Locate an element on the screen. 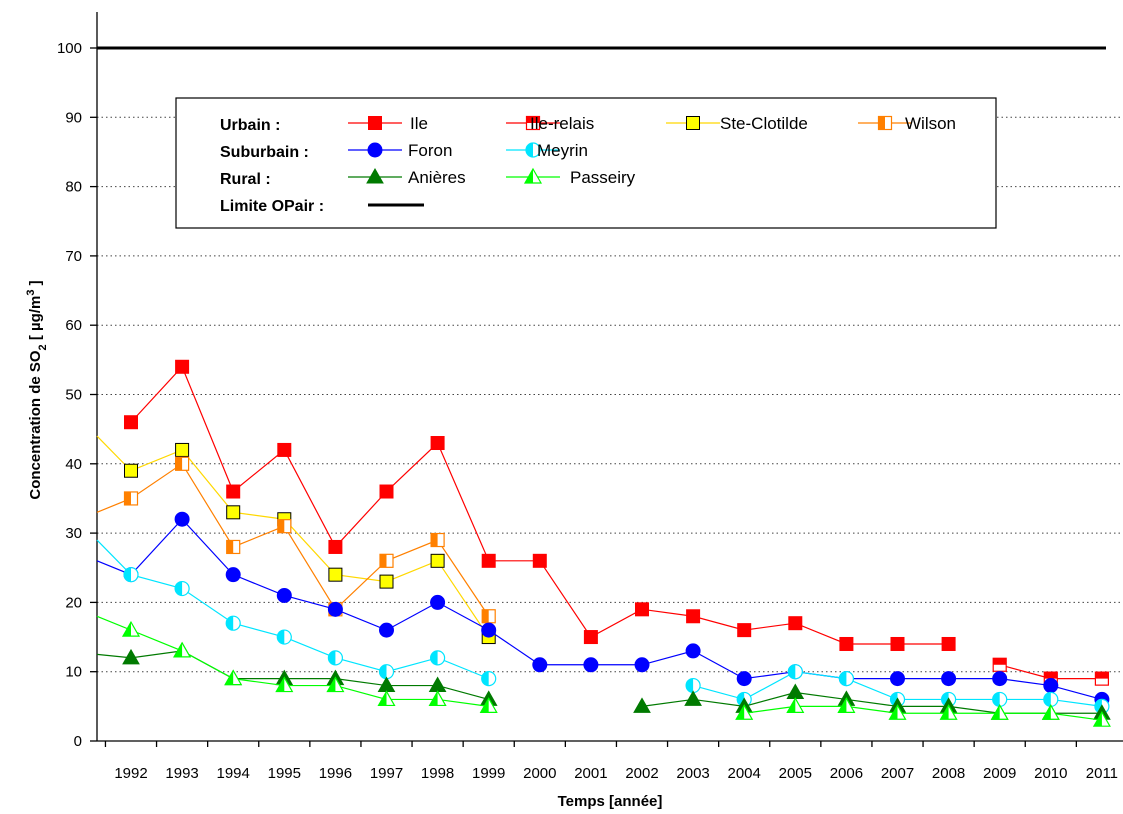  legend-label: Meyrin is located at coordinates (562, 150).